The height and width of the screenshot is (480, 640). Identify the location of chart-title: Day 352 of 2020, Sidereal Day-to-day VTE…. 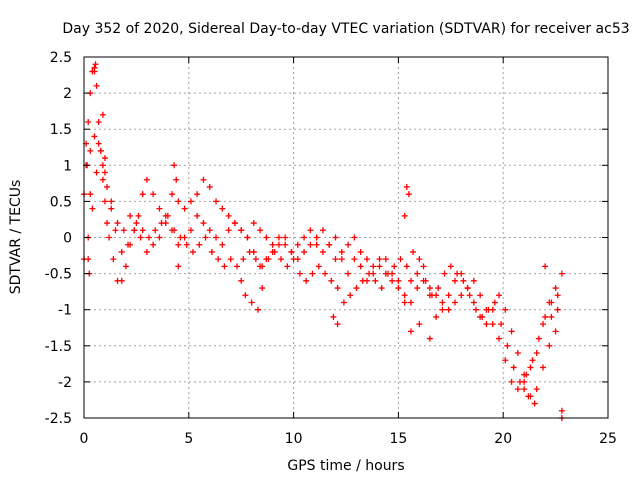
(345, 29).